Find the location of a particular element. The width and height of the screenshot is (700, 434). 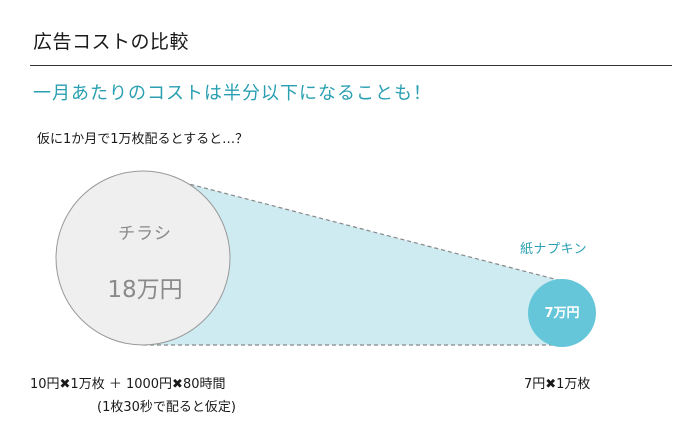

title-divider is located at coordinates (351, 65).